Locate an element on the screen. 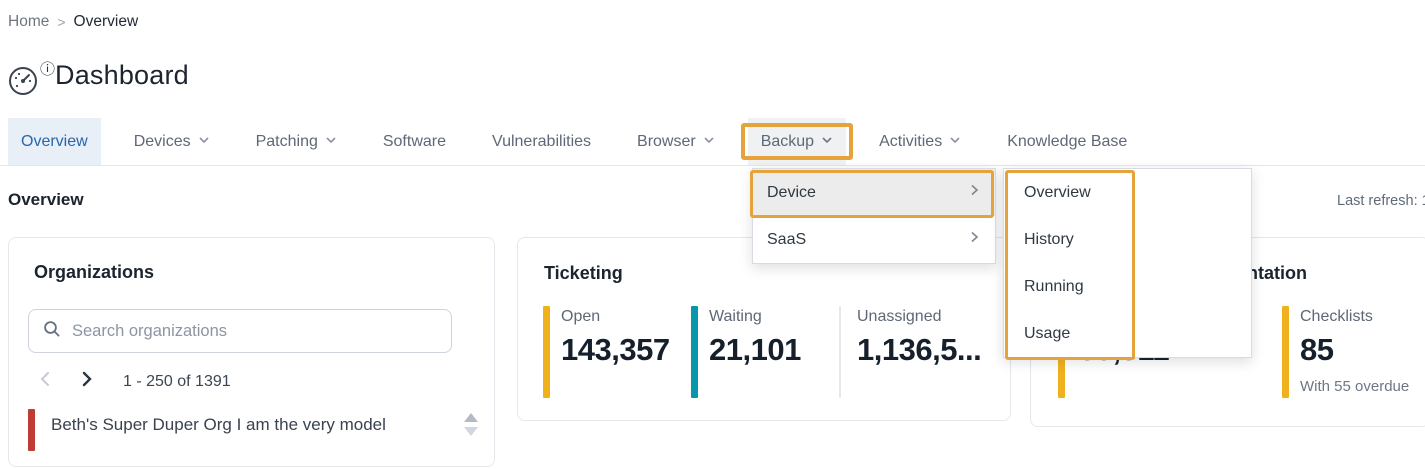 This screenshot has height=469, width=1425. tab-knowledge-base: Knowledge Base is located at coordinates (1067, 141).